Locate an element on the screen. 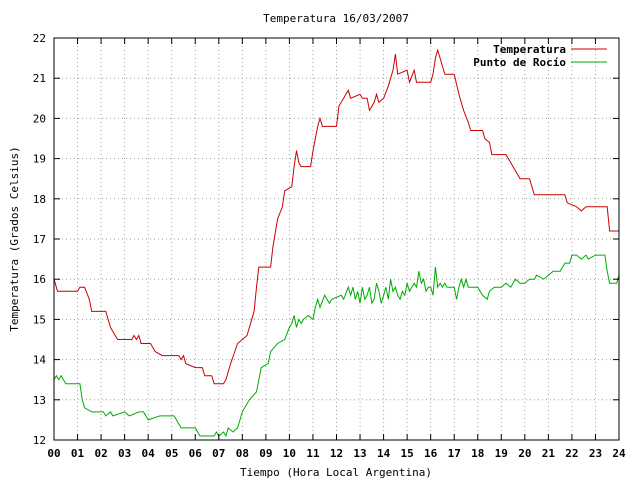 This screenshot has width=640, height=480. y-tick-label: 22 is located at coordinates (39, 38).